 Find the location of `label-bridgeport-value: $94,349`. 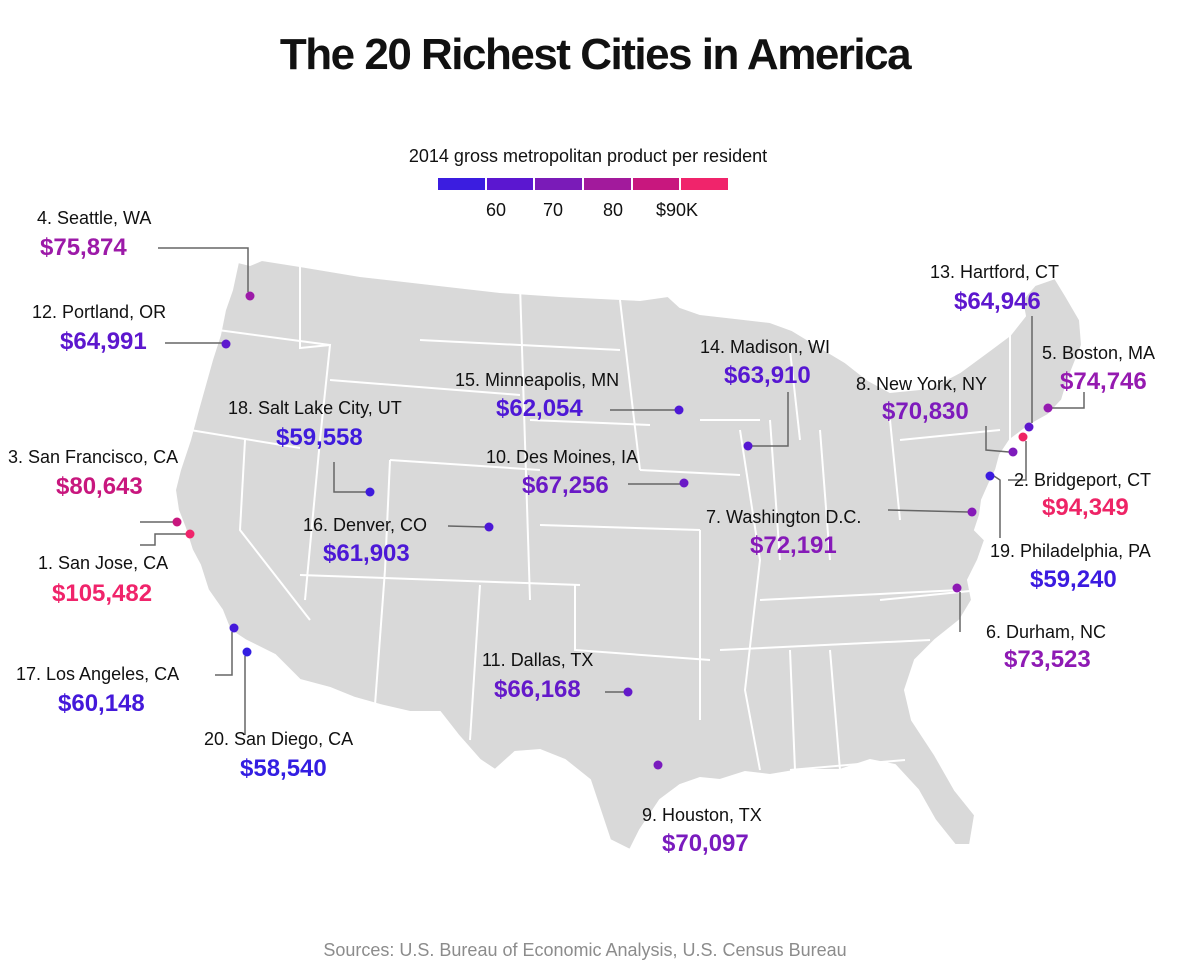

label-bridgeport-value: $94,349 is located at coordinates (1085, 507).